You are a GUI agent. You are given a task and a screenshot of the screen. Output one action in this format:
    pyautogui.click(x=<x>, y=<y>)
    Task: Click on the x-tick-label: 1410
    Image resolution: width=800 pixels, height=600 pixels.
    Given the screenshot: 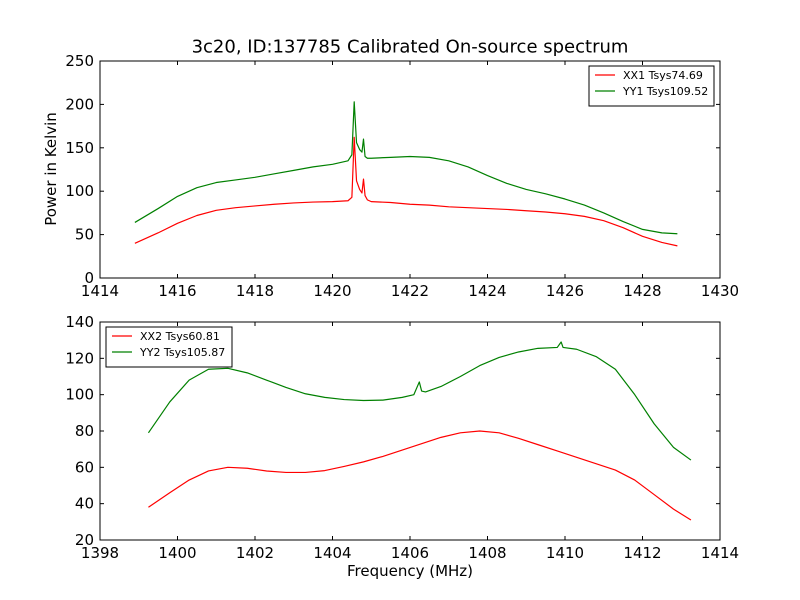 What is the action you would take?
    pyautogui.click(x=565, y=553)
    